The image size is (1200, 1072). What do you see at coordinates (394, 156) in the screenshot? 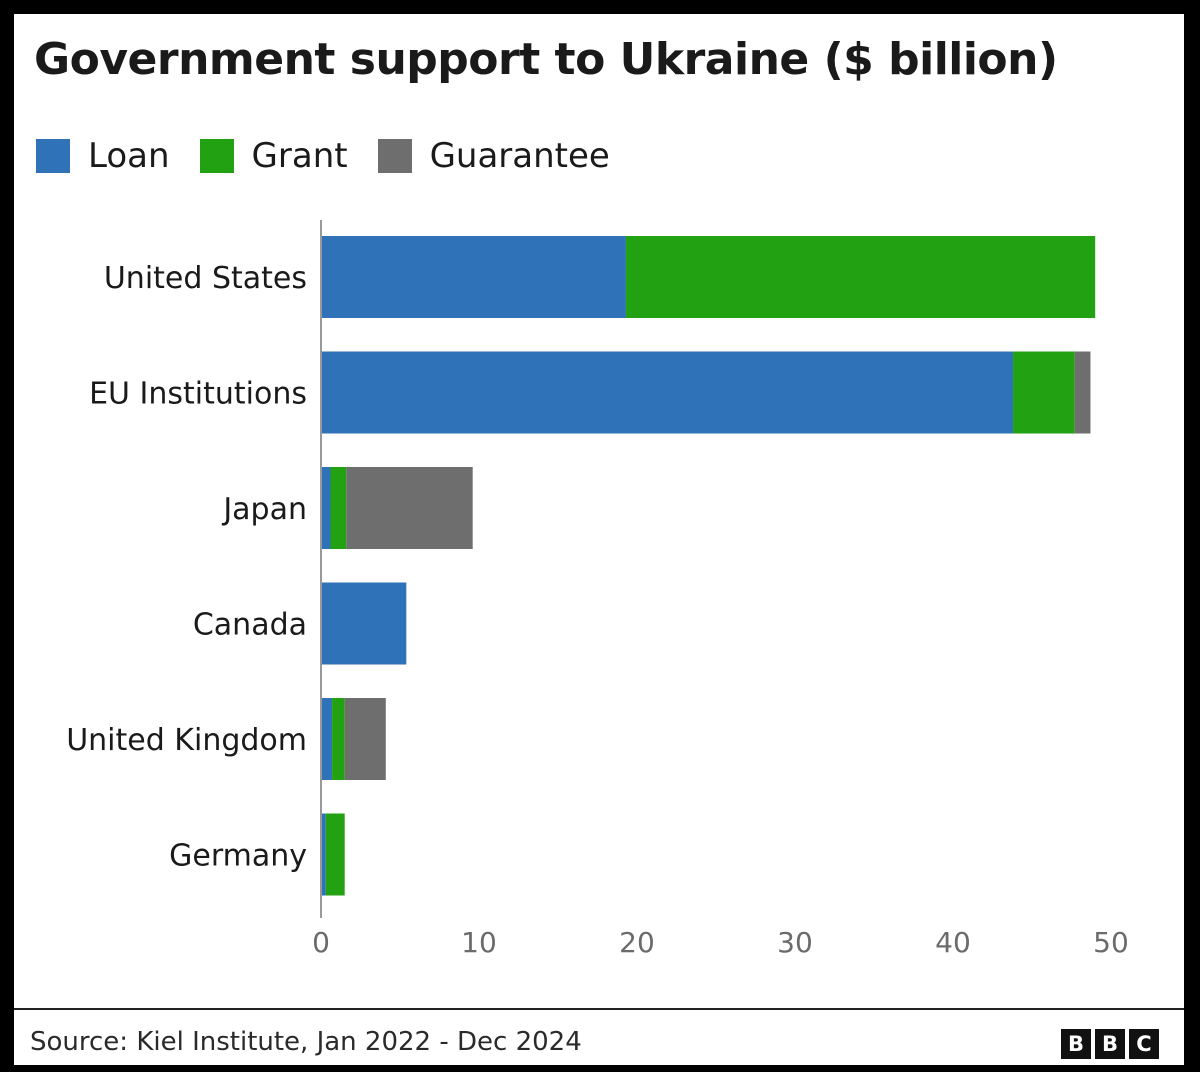
I see `legend-swatch-guarantee` at bounding box center [394, 156].